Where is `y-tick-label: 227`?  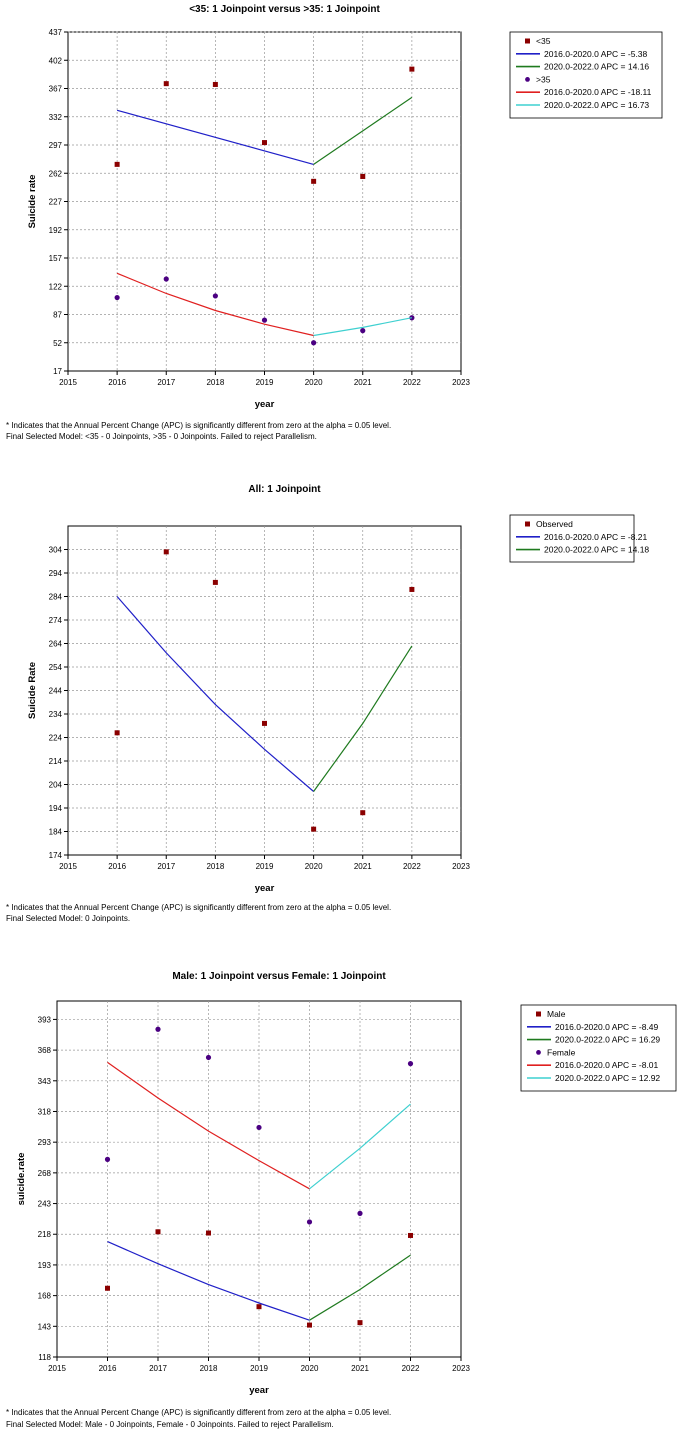
y-tick-label: 227 is located at coordinates (56, 202).